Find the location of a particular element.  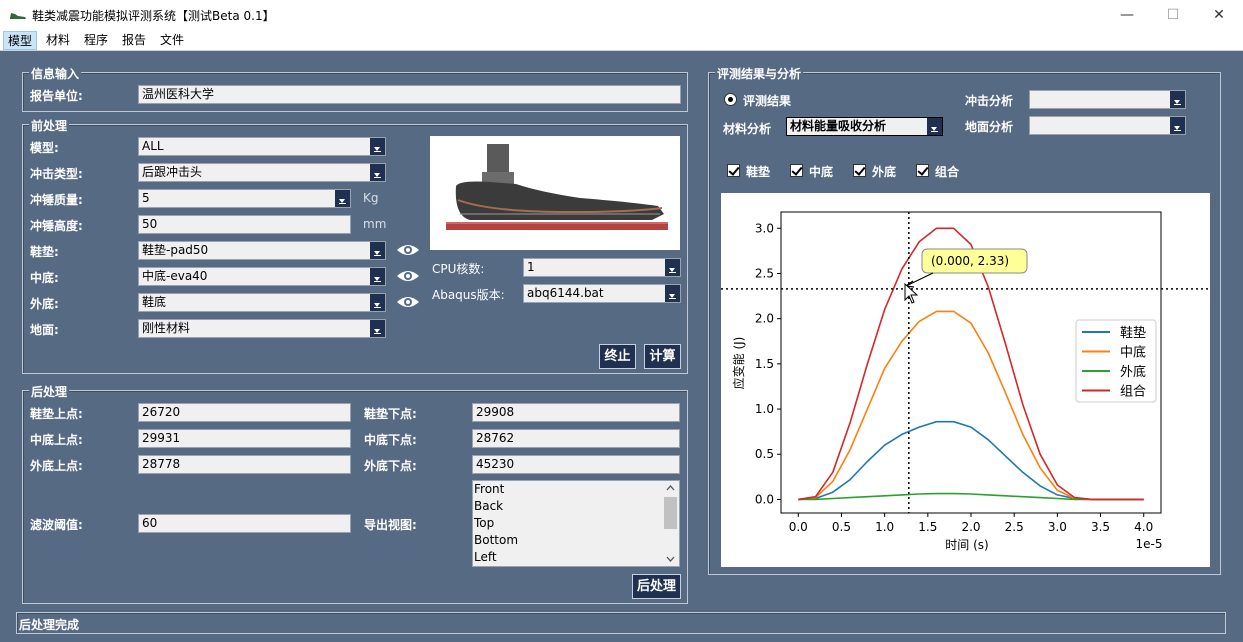

model-select: ALL is located at coordinates (262, 146).